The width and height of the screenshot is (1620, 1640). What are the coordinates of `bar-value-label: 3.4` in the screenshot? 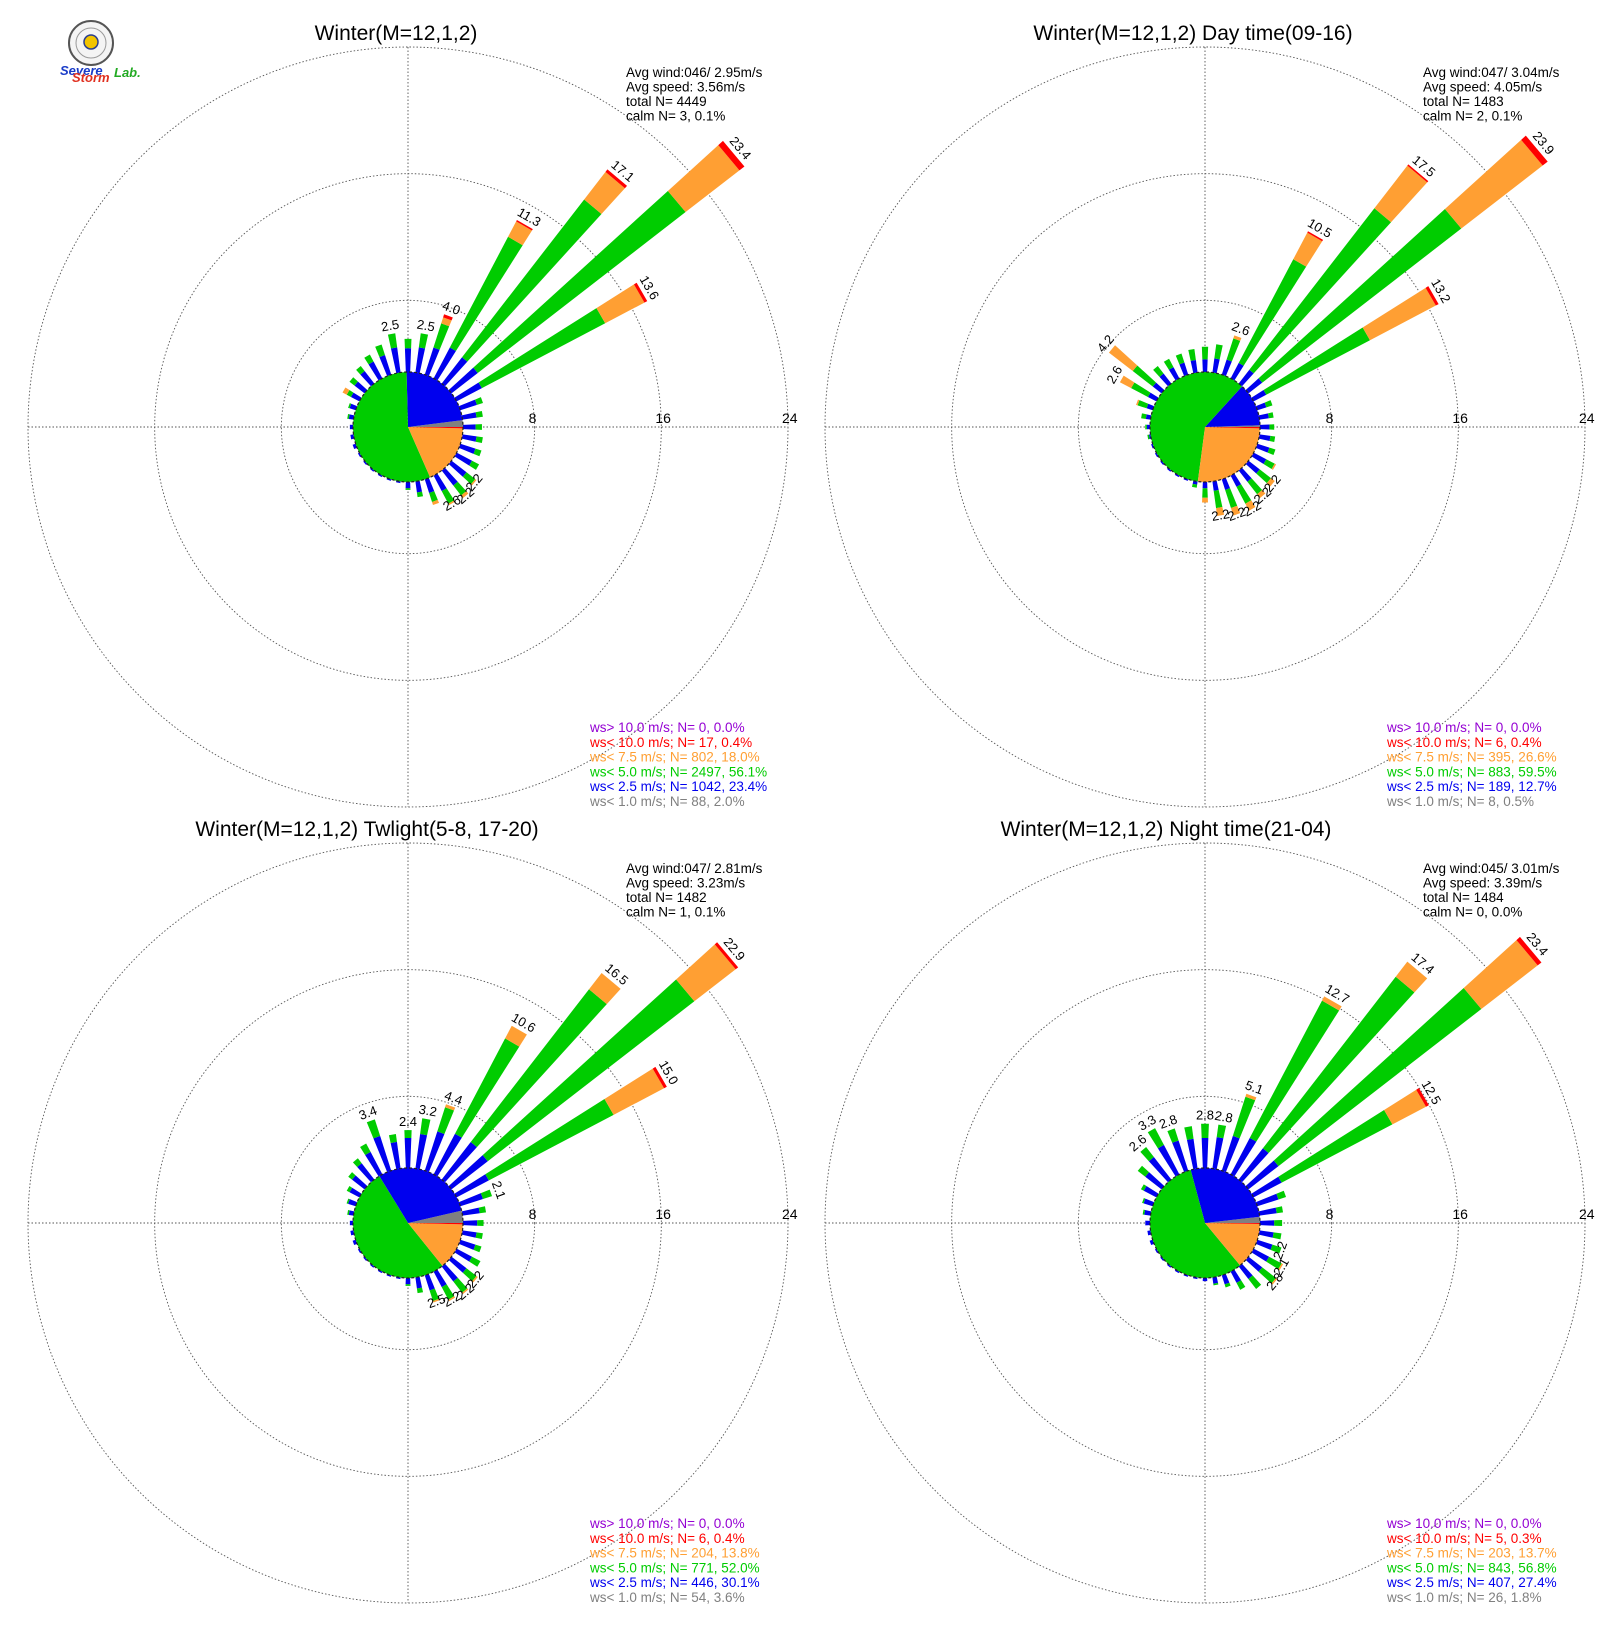 It's located at (368, 1113).